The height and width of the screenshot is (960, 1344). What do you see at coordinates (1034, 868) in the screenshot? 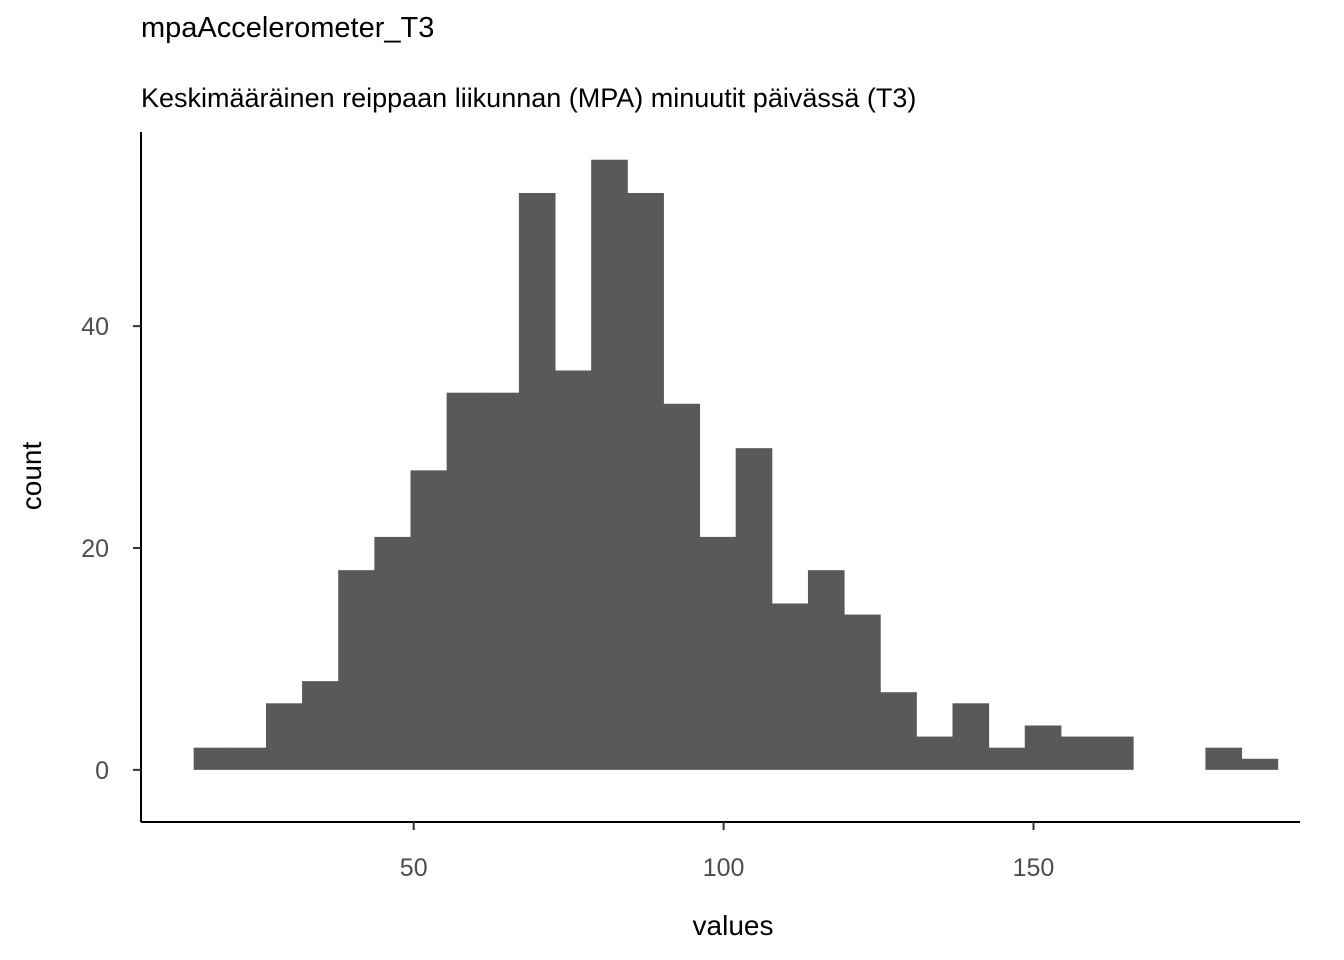
I see `x-tick-label: 150` at bounding box center [1034, 868].